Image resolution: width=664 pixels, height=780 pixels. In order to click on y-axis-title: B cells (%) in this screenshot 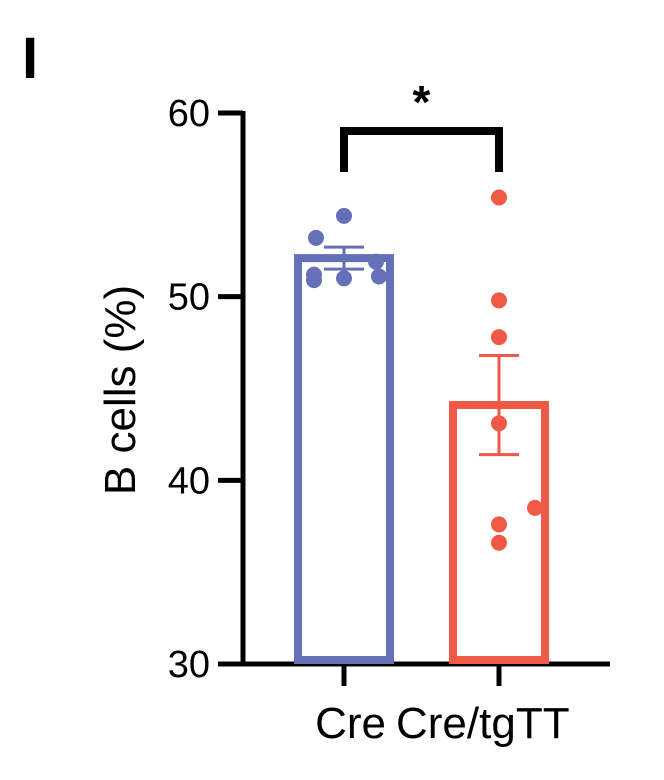, I will do `click(120, 390)`.